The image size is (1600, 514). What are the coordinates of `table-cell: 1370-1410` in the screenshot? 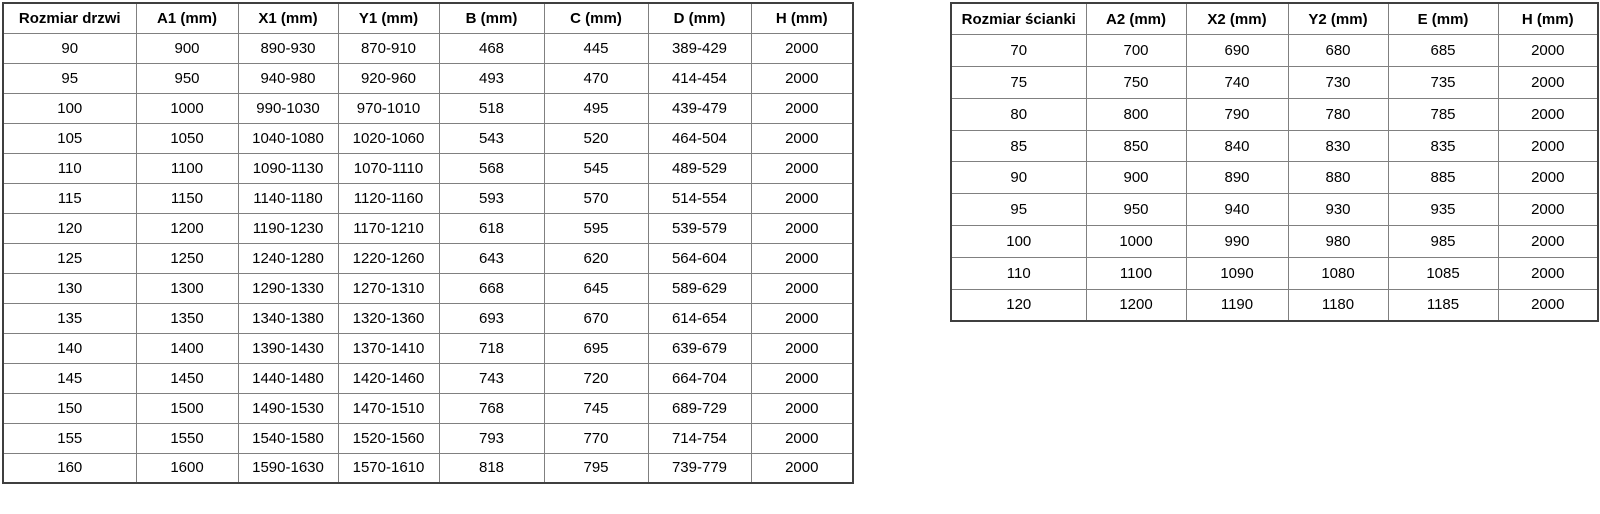 It's located at (388, 348).